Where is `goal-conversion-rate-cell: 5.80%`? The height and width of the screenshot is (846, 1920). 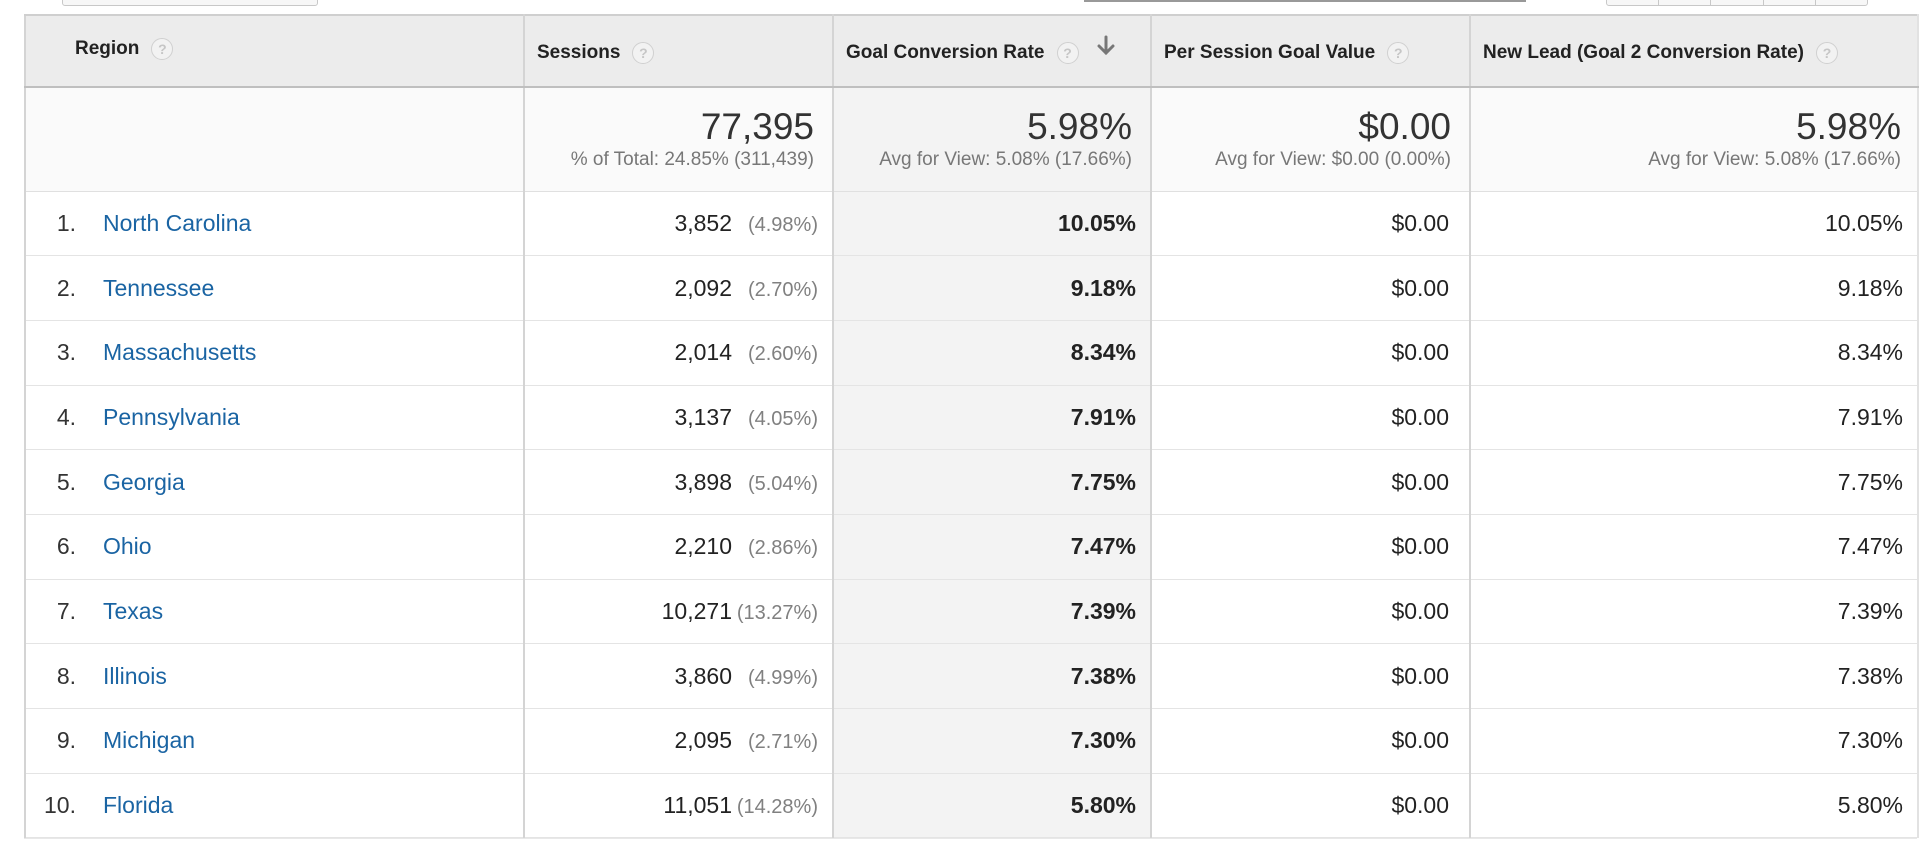
goal-conversion-rate-cell: 5.80% is located at coordinates (992, 806).